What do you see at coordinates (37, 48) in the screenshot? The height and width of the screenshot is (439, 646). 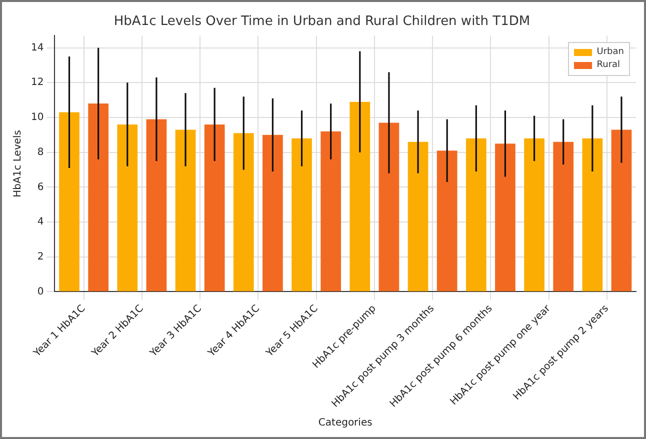 I see `y-tick-label: 14` at bounding box center [37, 48].